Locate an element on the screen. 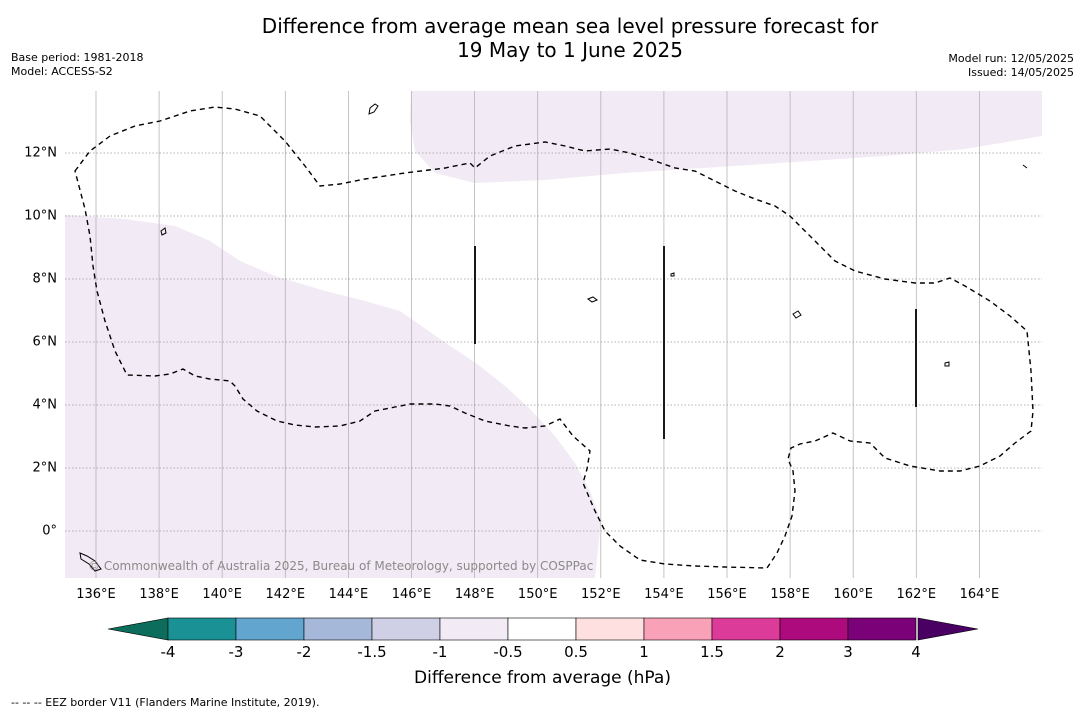 The image size is (1085, 713). base-period-text: Base period: 1981-2018 is located at coordinates (77, 57).